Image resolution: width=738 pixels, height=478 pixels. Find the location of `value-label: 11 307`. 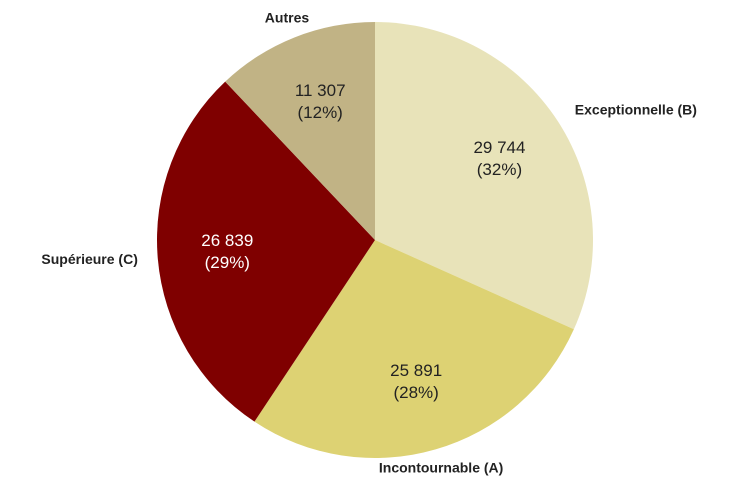

value-label: 11 307 is located at coordinates (320, 90).